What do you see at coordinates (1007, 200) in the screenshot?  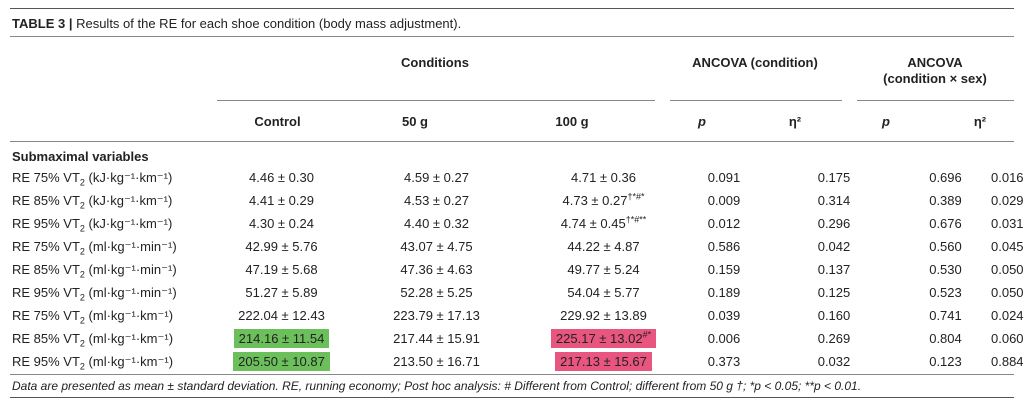 I see `cell-eta2-sex: 0.029` at bounding box center [1007, 200].